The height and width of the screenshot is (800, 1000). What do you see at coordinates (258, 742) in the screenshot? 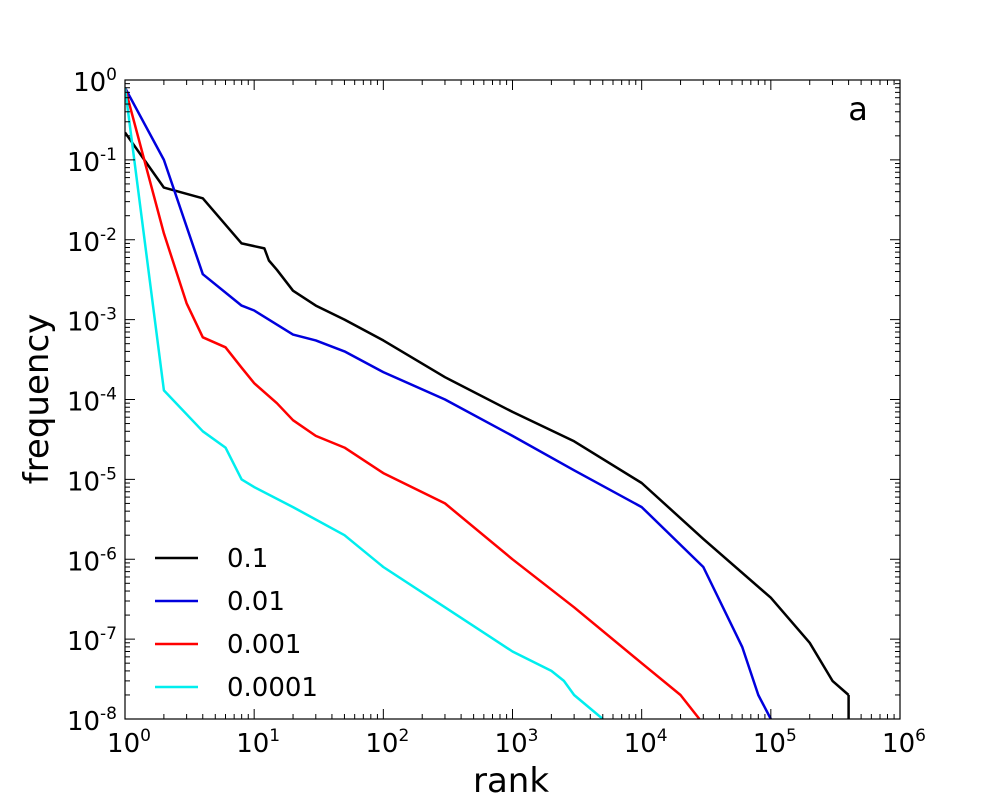
I see `x-tick-label: 101` at bounding box center [258, 742].